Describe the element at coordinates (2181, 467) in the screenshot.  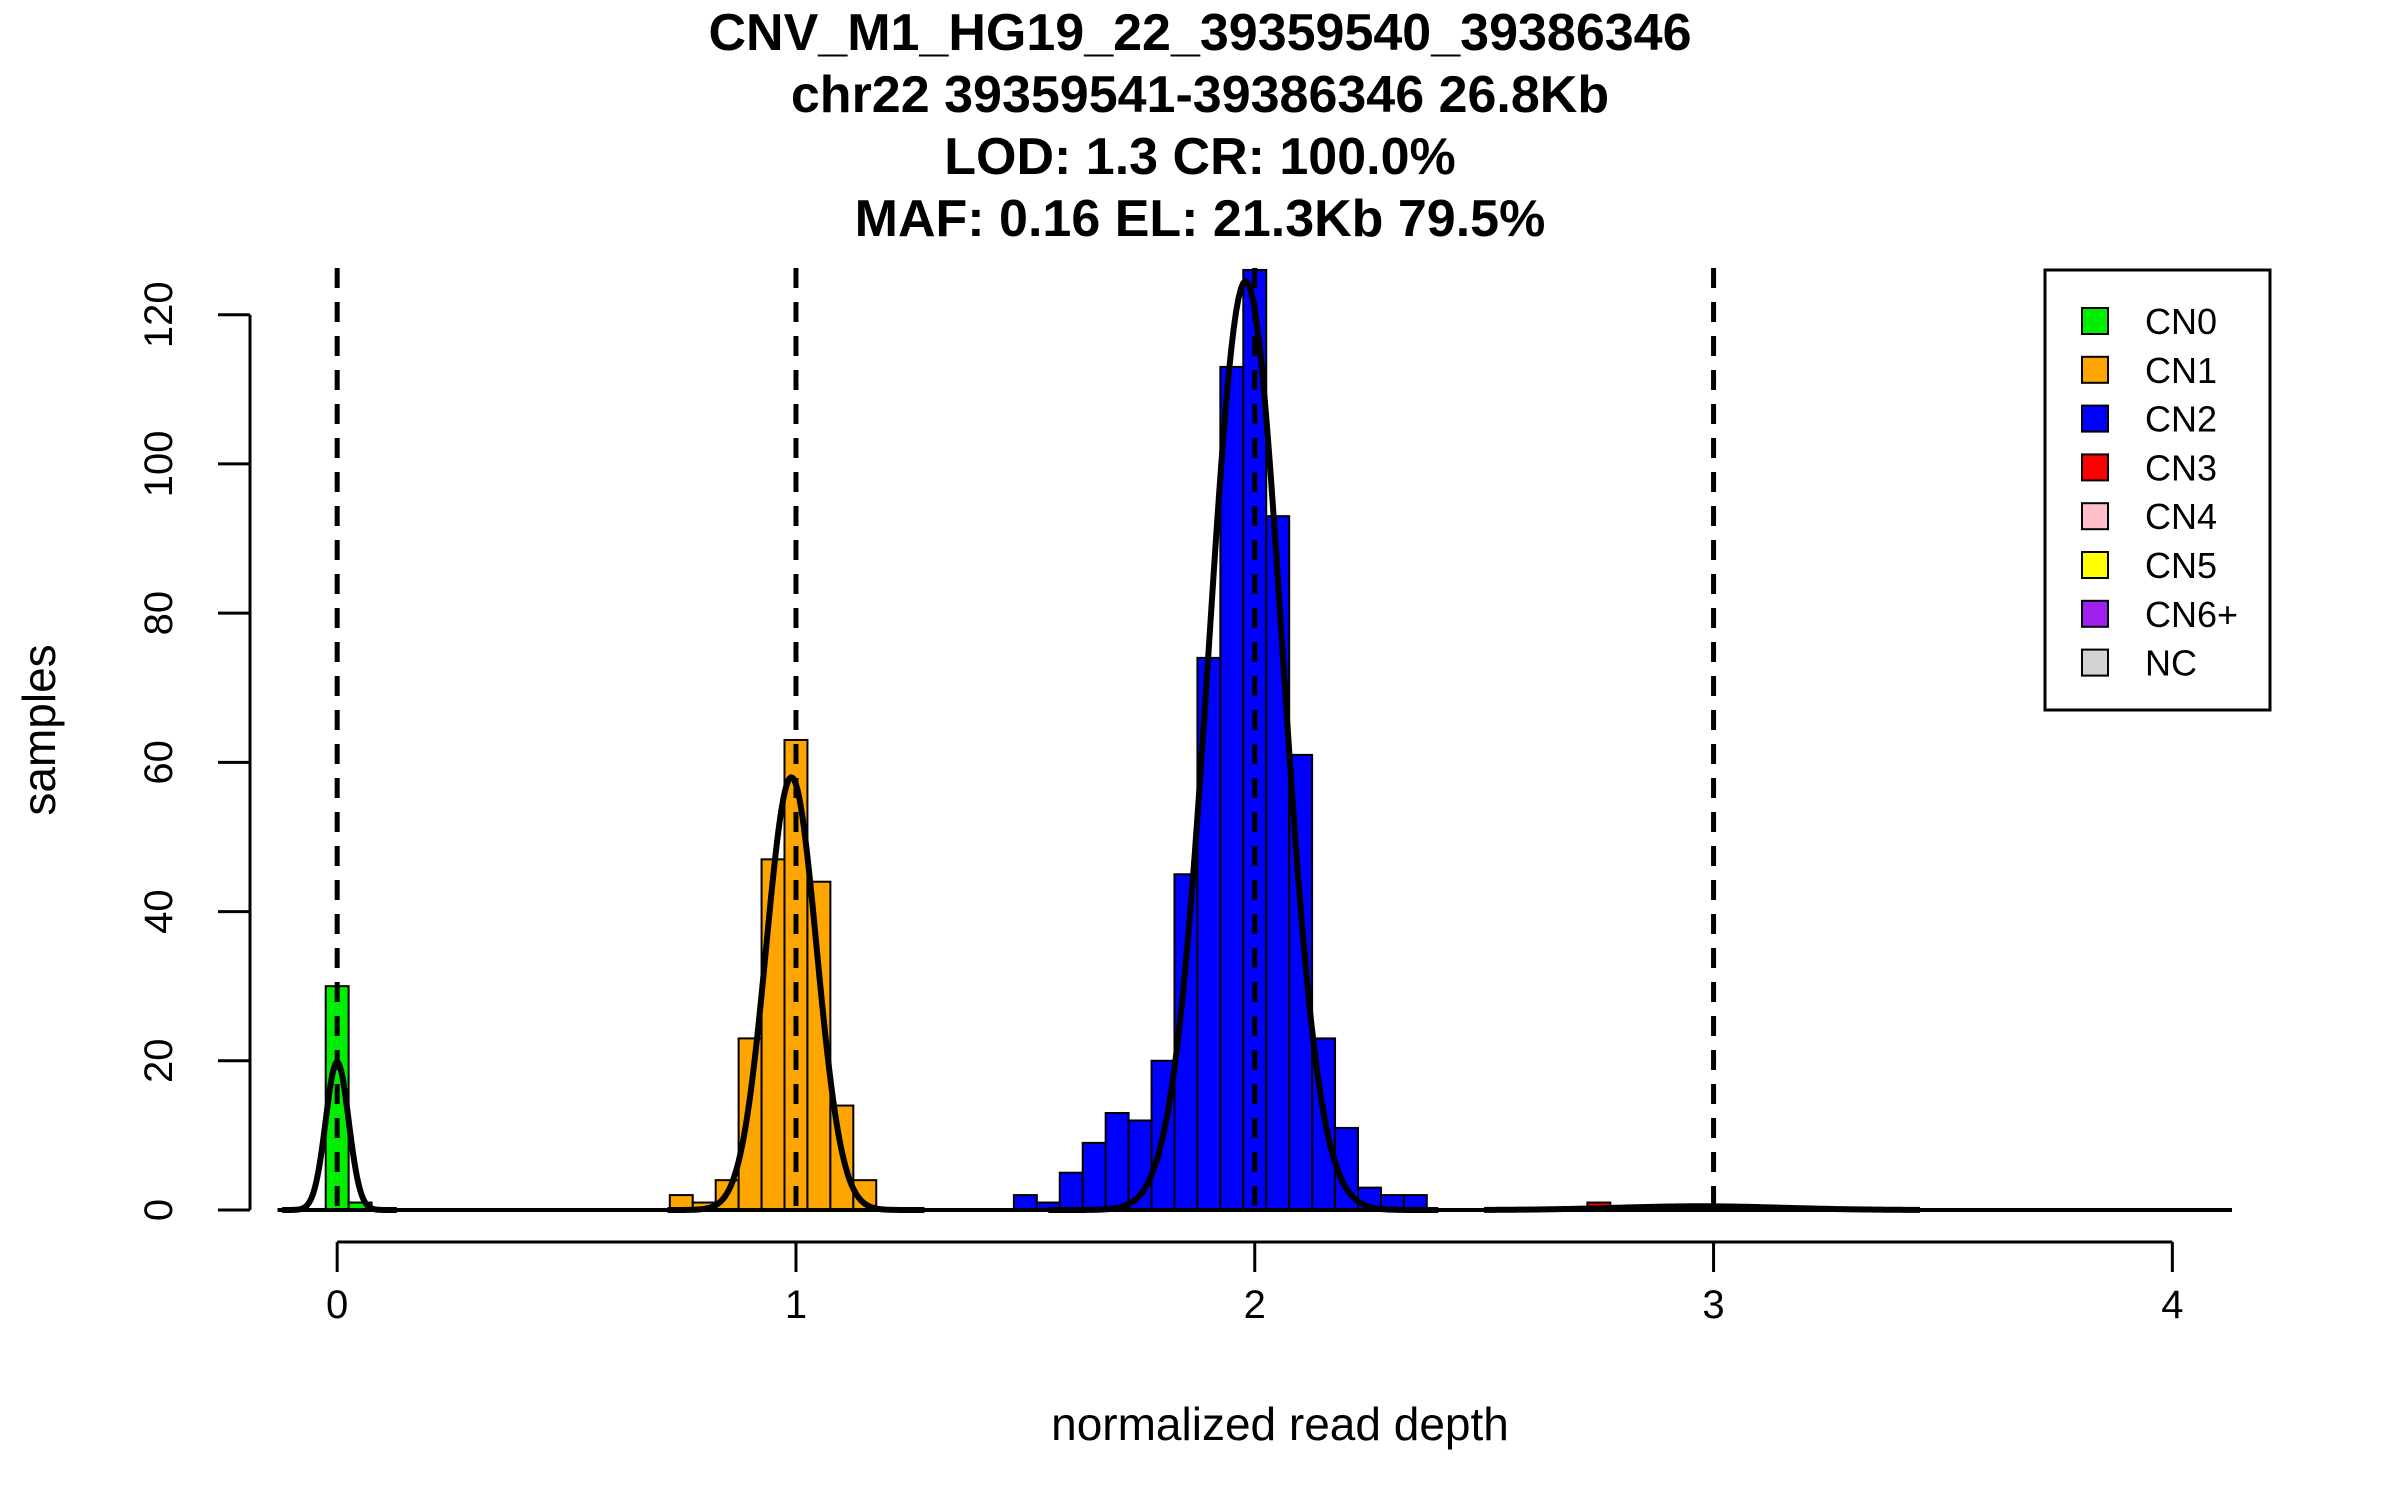
I see `legend-label-cn3: CN3` at that location.